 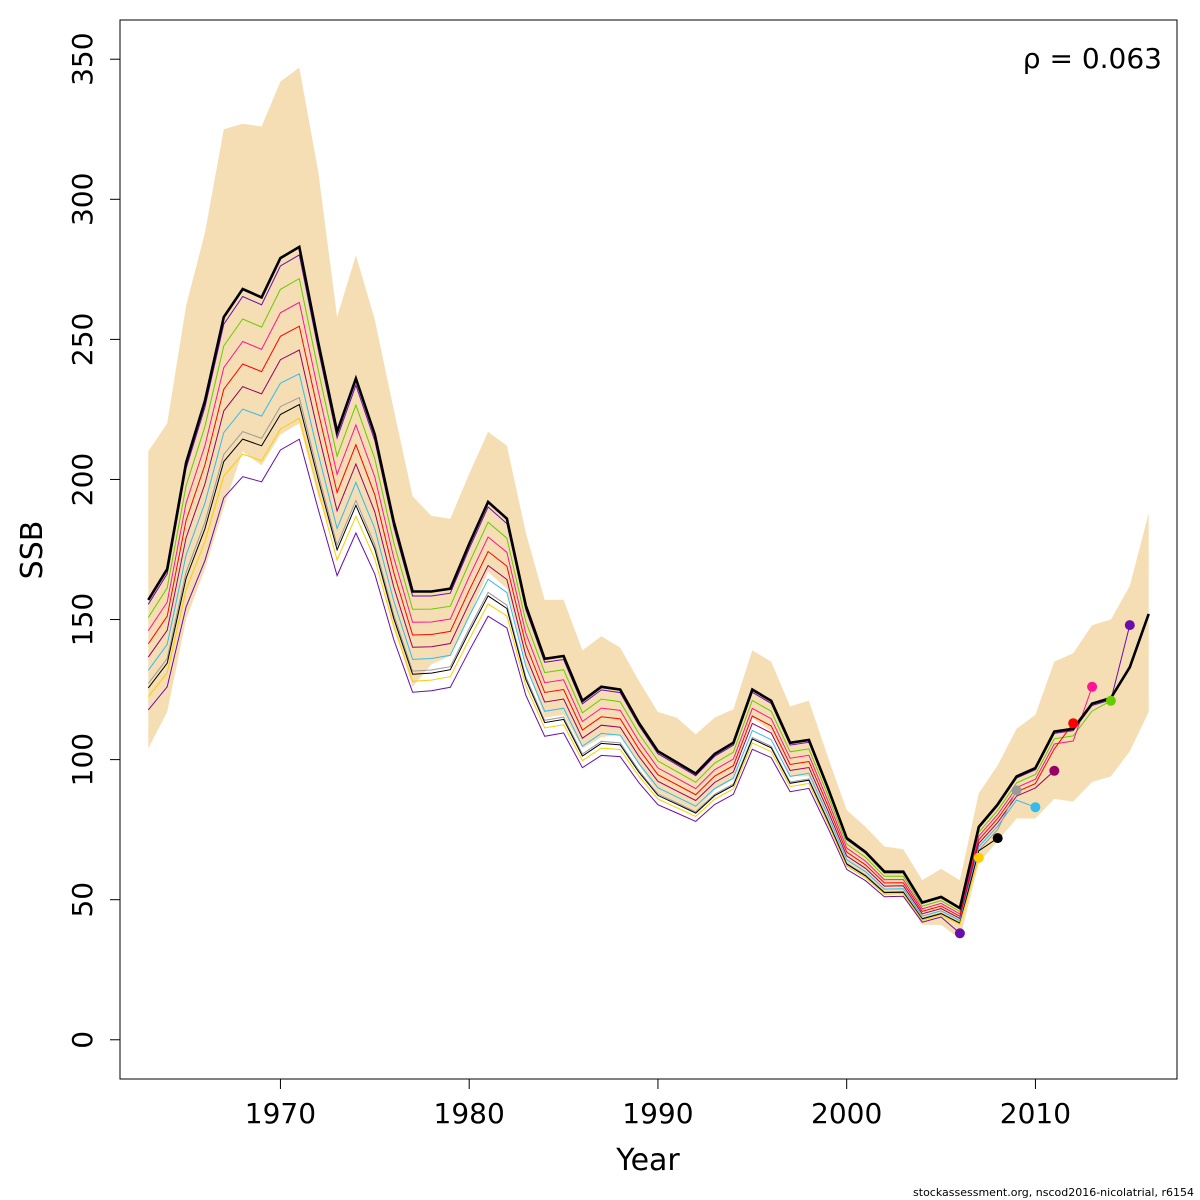 I want to click on peel-point-2009, so click(x=1016, y=790).